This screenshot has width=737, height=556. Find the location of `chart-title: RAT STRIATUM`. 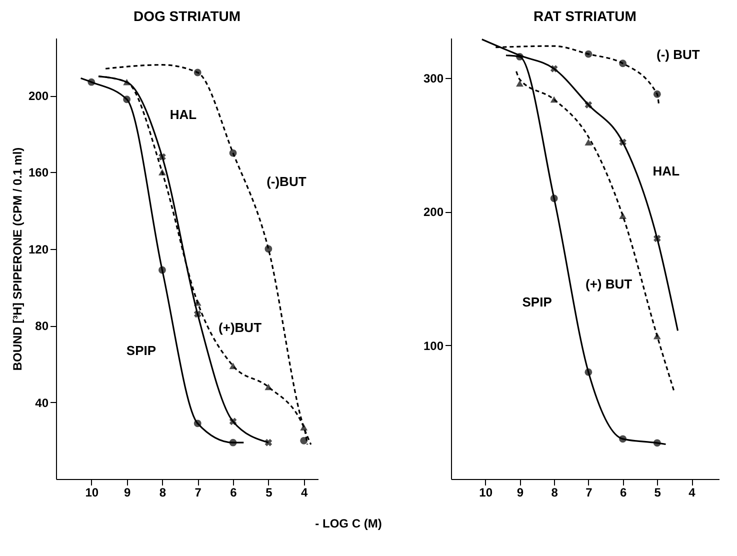

chart-title: RAT STRIATUM is located at coordinates (585, 16).